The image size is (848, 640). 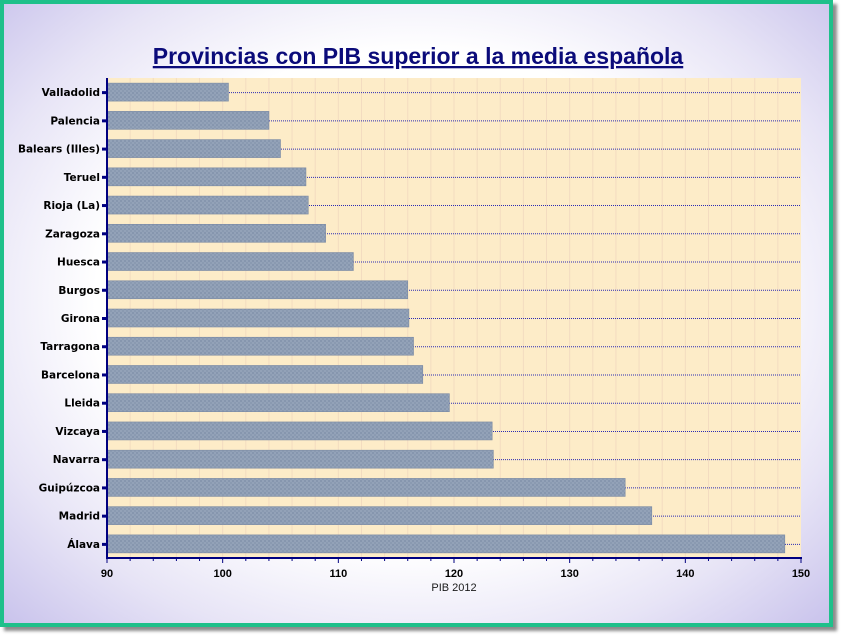 I want to click on bar-girona, so click(x=258, y=318).